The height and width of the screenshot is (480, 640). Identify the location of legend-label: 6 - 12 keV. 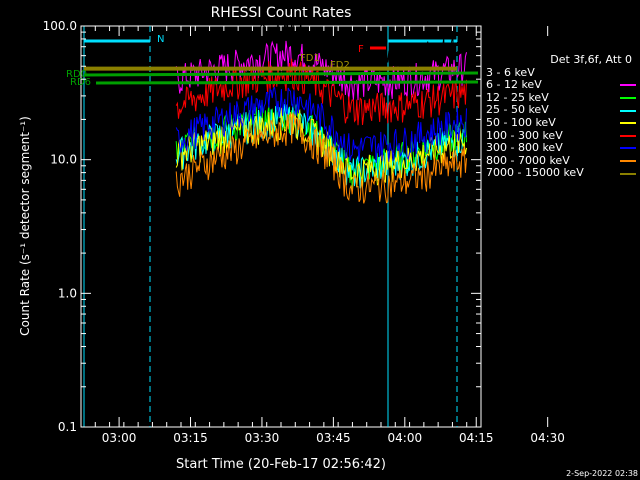
(514, 85).